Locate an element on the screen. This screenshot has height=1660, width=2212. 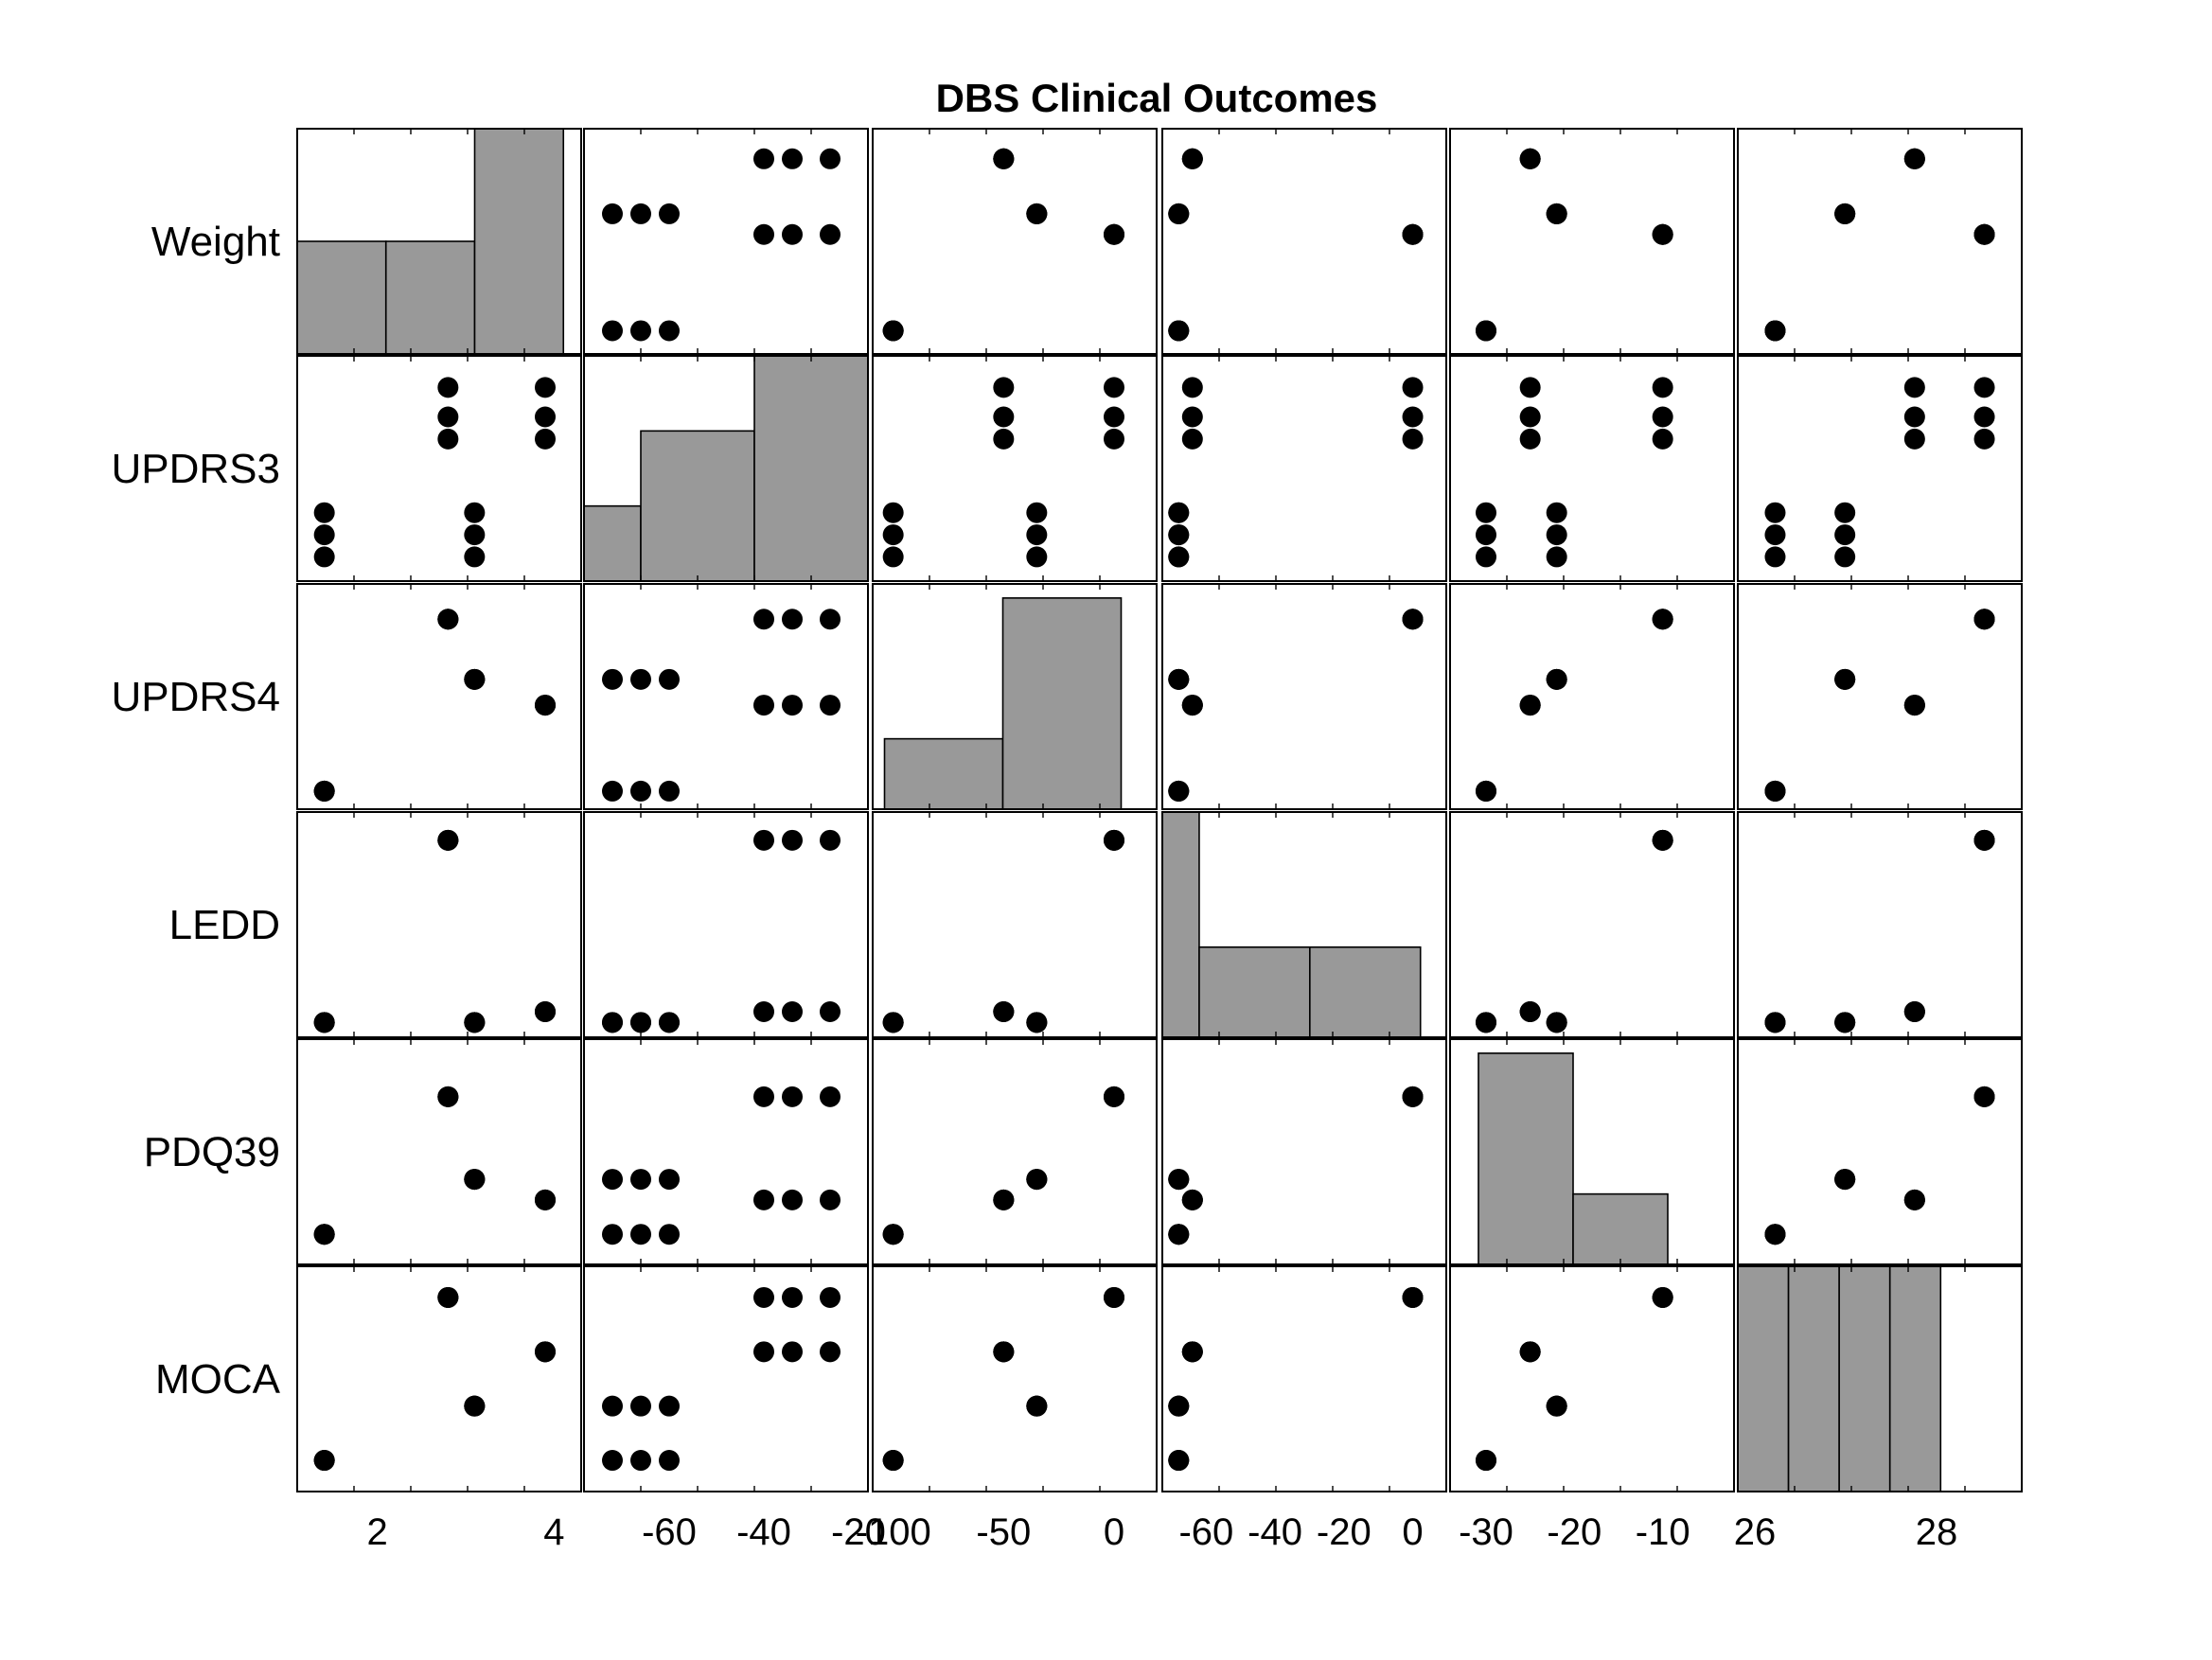
row-label-updrs3: UPDRS3 is located at coordinates (196, 469).